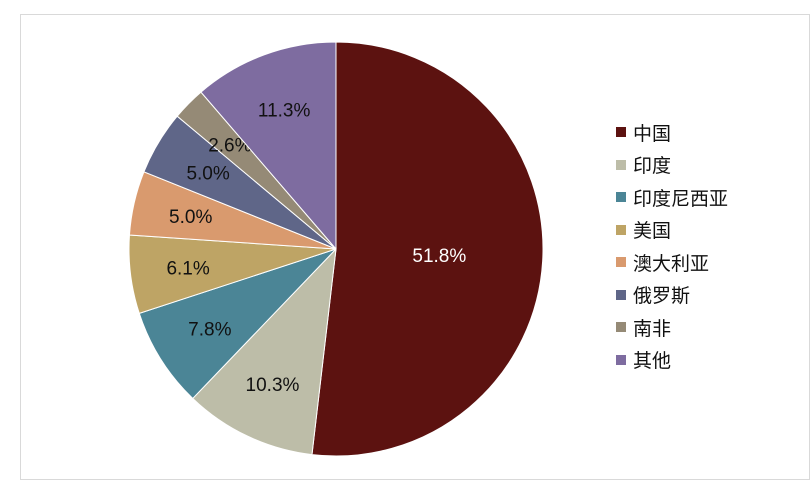  I want to click on slice-data-label: 7.8%, so click(209, 329).